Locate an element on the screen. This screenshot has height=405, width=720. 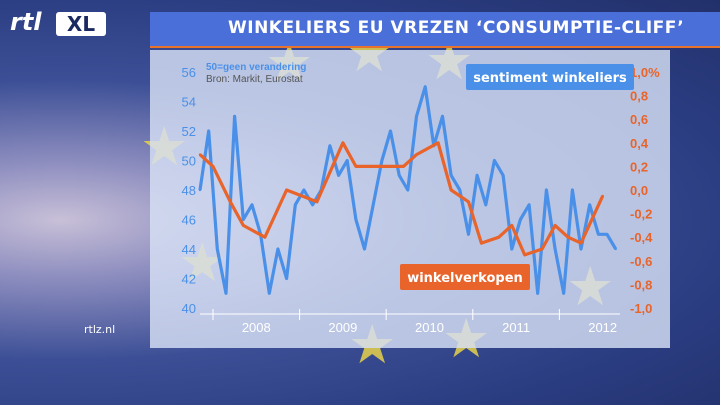
legend-box-sales is located at coordinates (465, 277).